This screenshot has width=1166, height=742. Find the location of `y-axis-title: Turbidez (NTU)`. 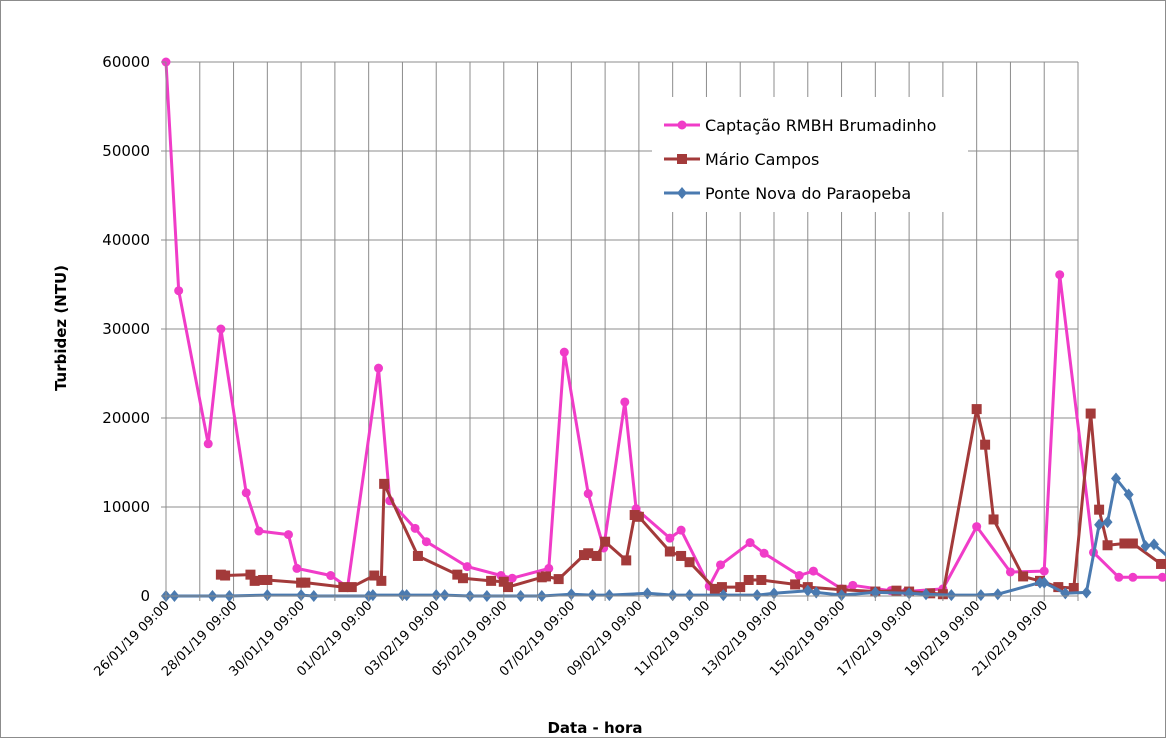

y-axis-title: Turbidez (NTU) is located at coordinates (61, 328).